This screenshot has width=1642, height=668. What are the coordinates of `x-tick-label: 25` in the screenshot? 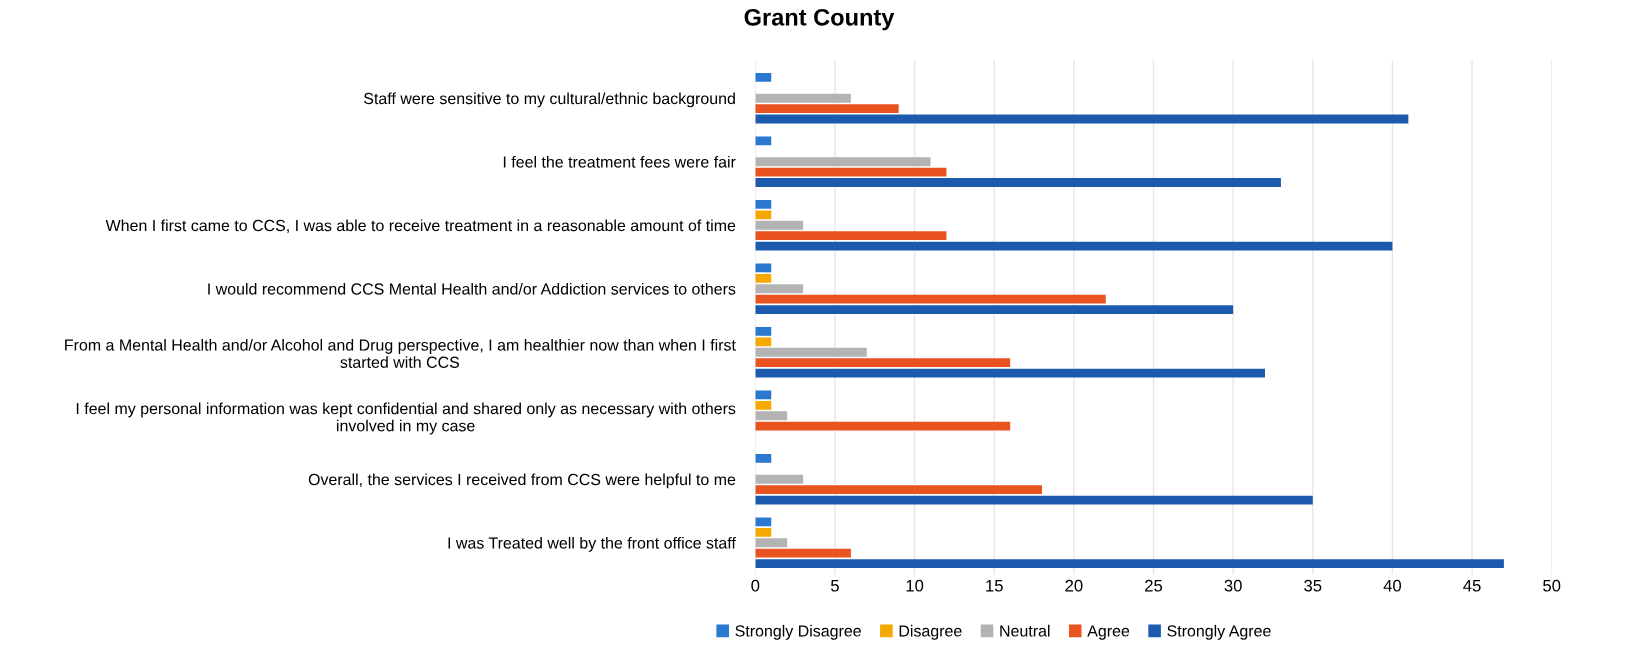 It's located at (1154, 585).